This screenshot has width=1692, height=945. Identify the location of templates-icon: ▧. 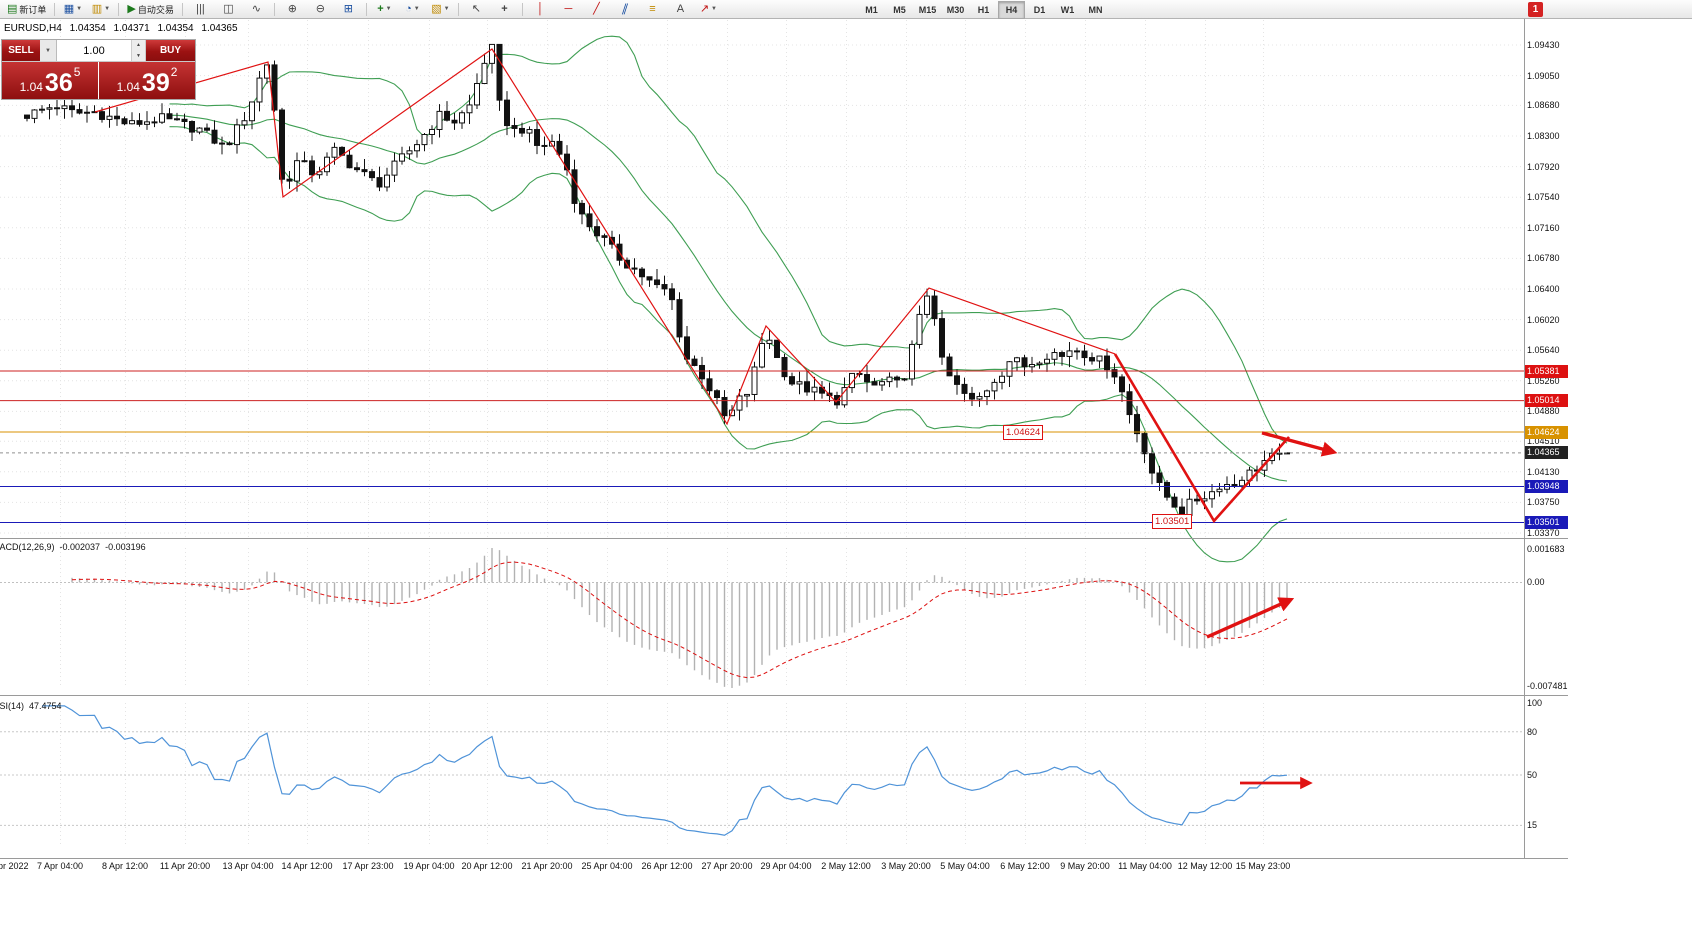
(436, 8).